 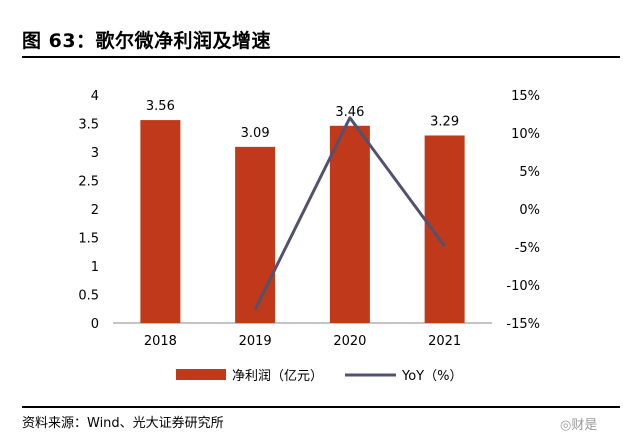 I want to click on legend-label-yoy: YoY（%）, so click(x=431, y=376).